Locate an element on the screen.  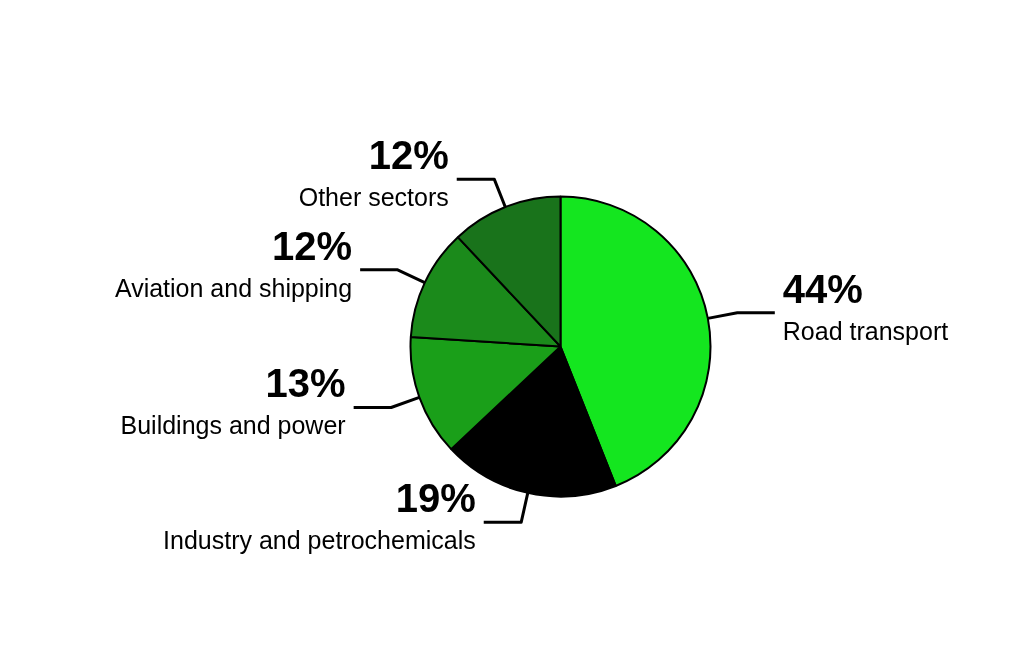
slice-label: Industry and petrochemicals is located at coordinates (319, 540).